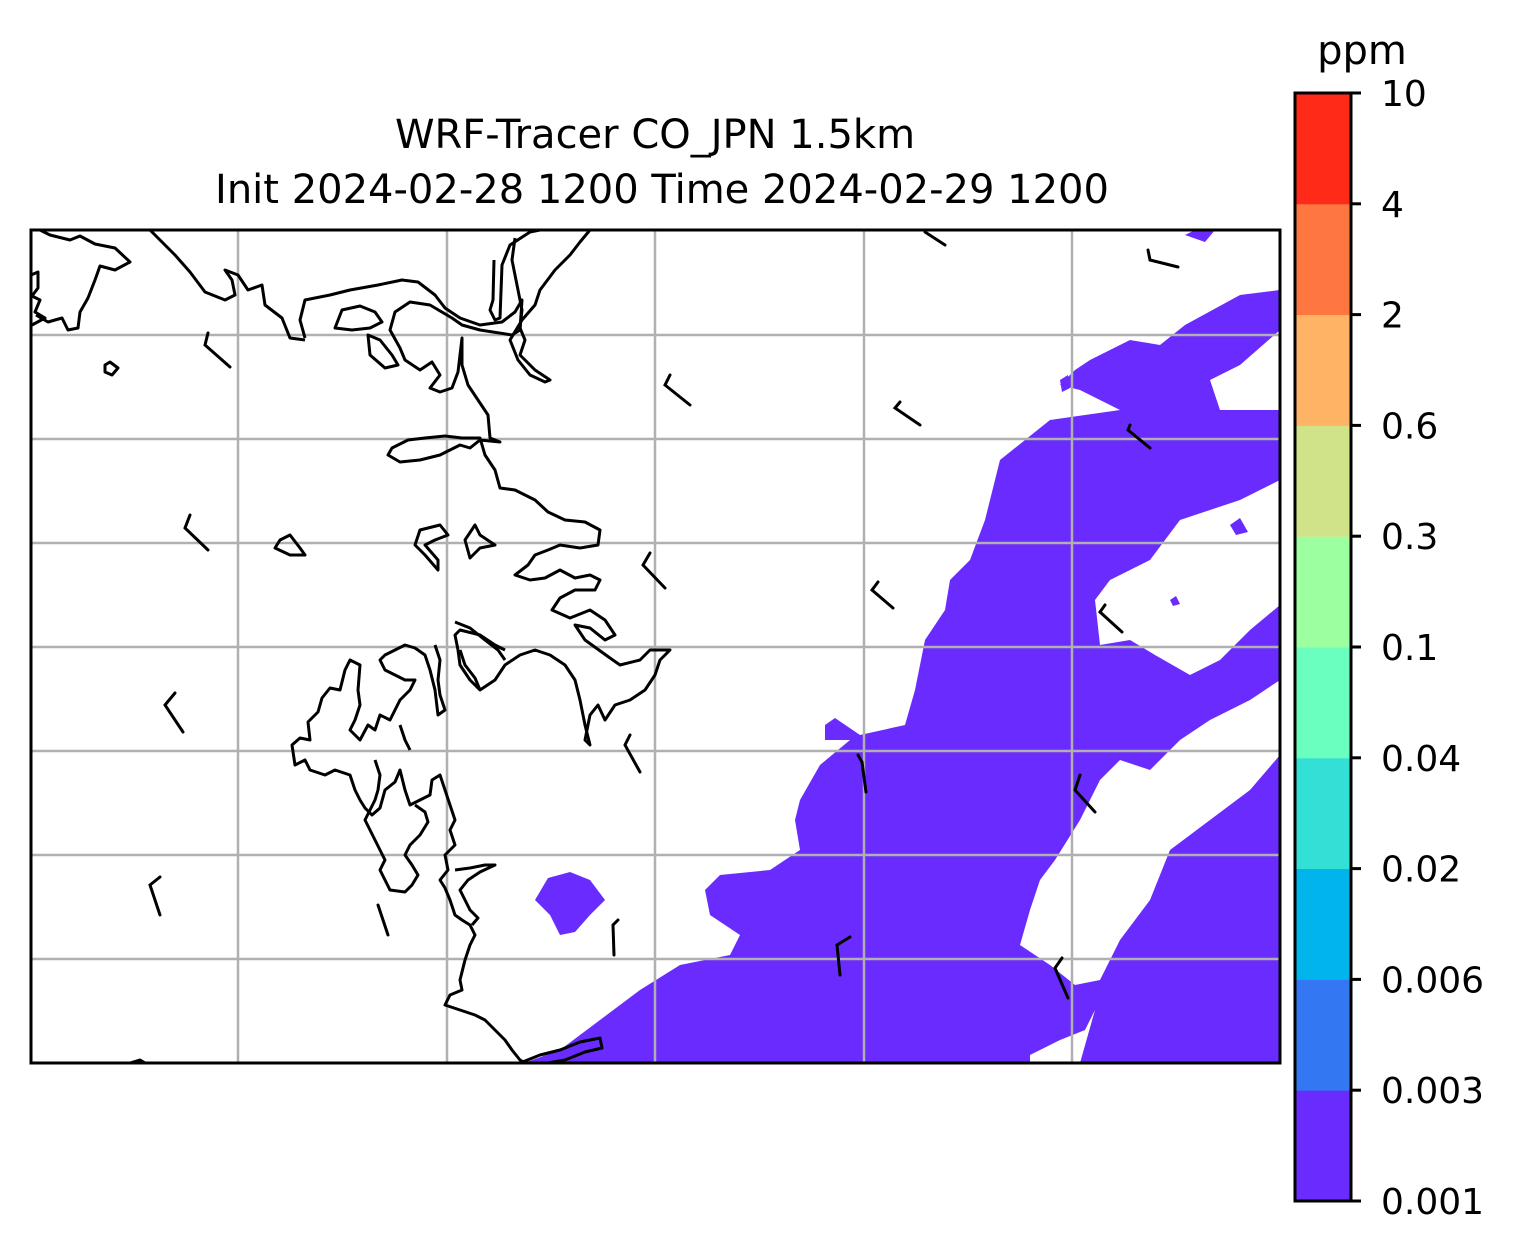 The image size is (1528, 1256). What do you see at coordinates (1409, 648) in the screenshot?
I see `colorbar-tick-label: 0.1` at bounding box center [1409, 648].